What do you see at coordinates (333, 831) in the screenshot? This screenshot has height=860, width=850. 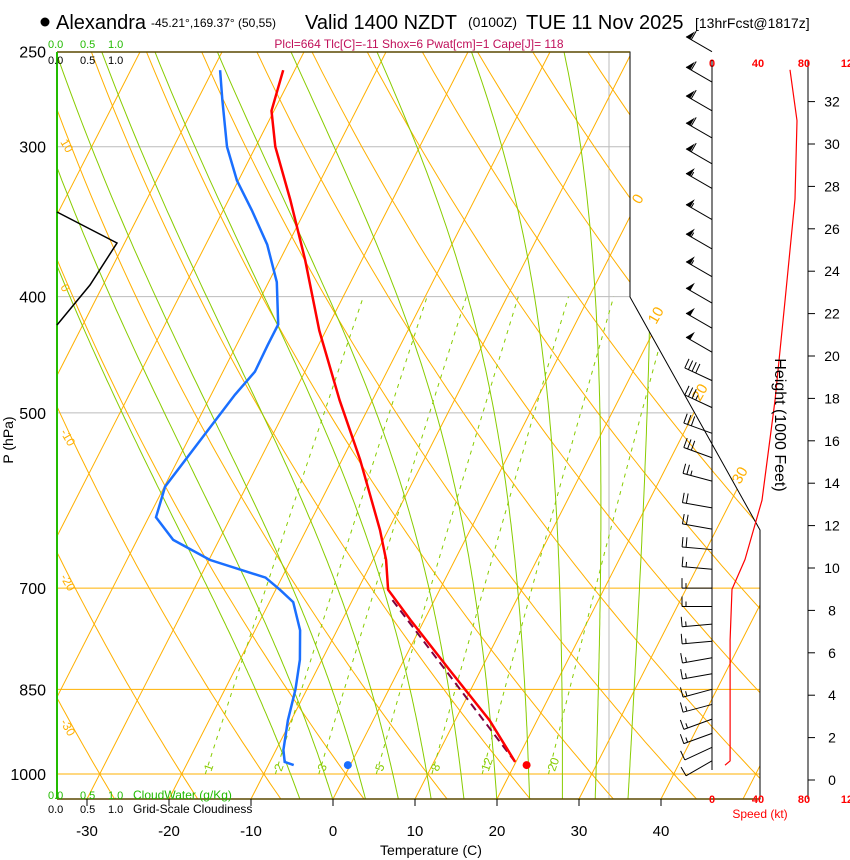 I see `x-tick-label: 0` at bounding box center [333, 831].